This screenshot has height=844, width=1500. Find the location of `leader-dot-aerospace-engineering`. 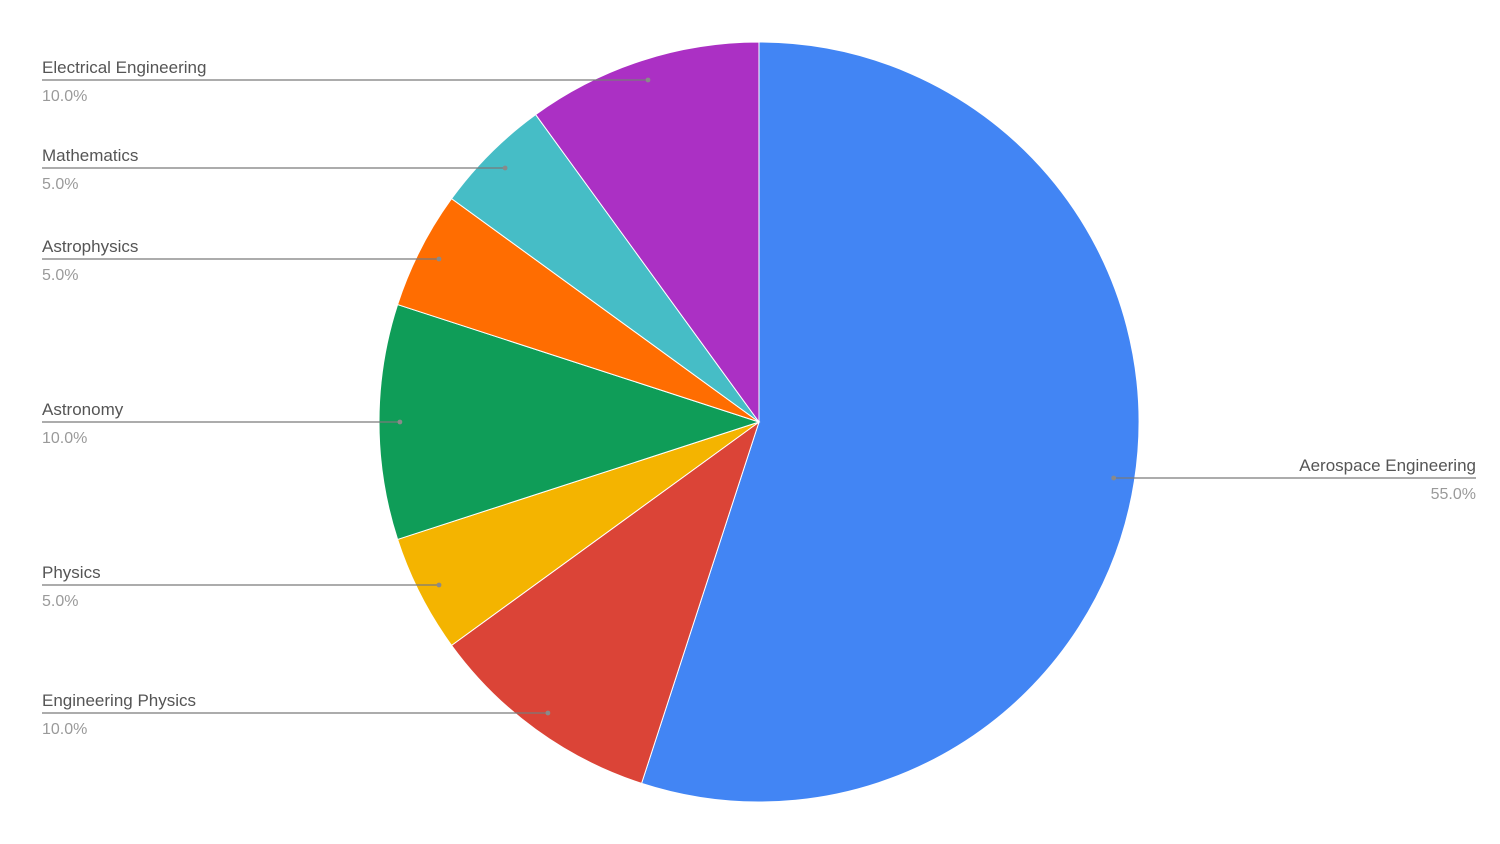

leader-dot-aerospace-engineering is located at coordinates (1114, 478).